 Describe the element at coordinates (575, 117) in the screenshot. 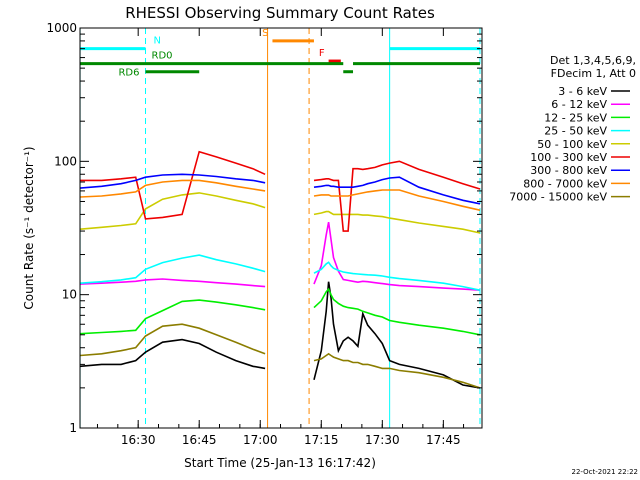

I see `legend-label-2: 12 - 25 keV` at that location.